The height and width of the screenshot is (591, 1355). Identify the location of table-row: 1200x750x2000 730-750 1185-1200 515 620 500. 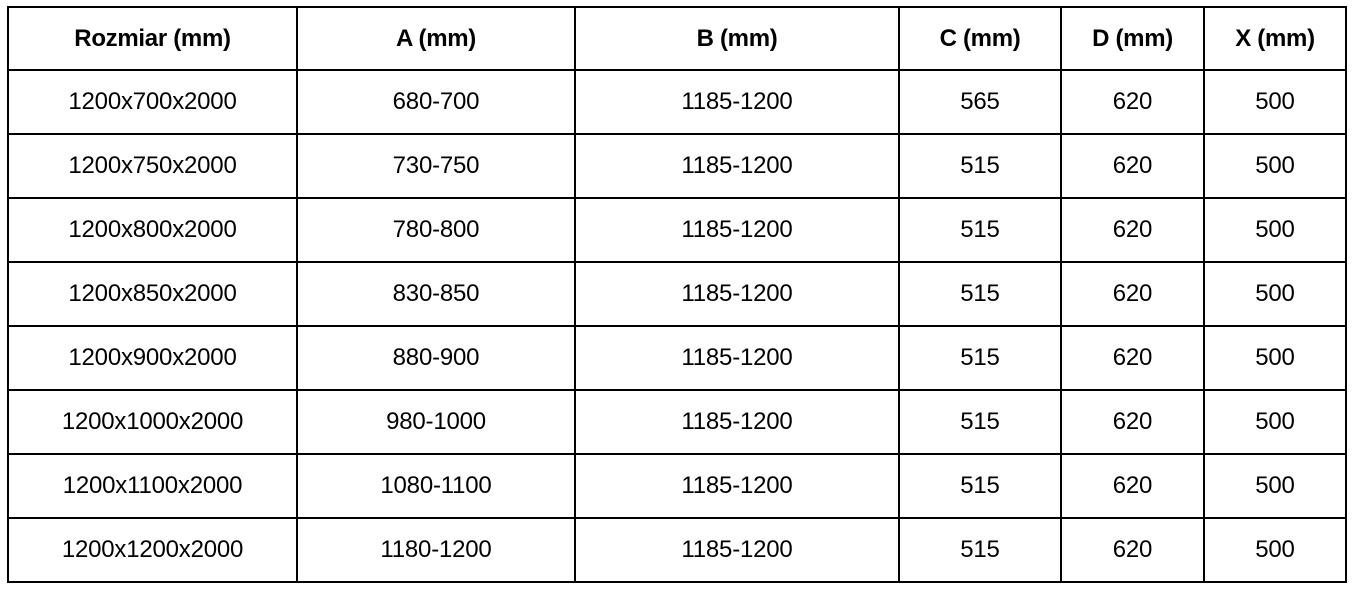
(677, 166).